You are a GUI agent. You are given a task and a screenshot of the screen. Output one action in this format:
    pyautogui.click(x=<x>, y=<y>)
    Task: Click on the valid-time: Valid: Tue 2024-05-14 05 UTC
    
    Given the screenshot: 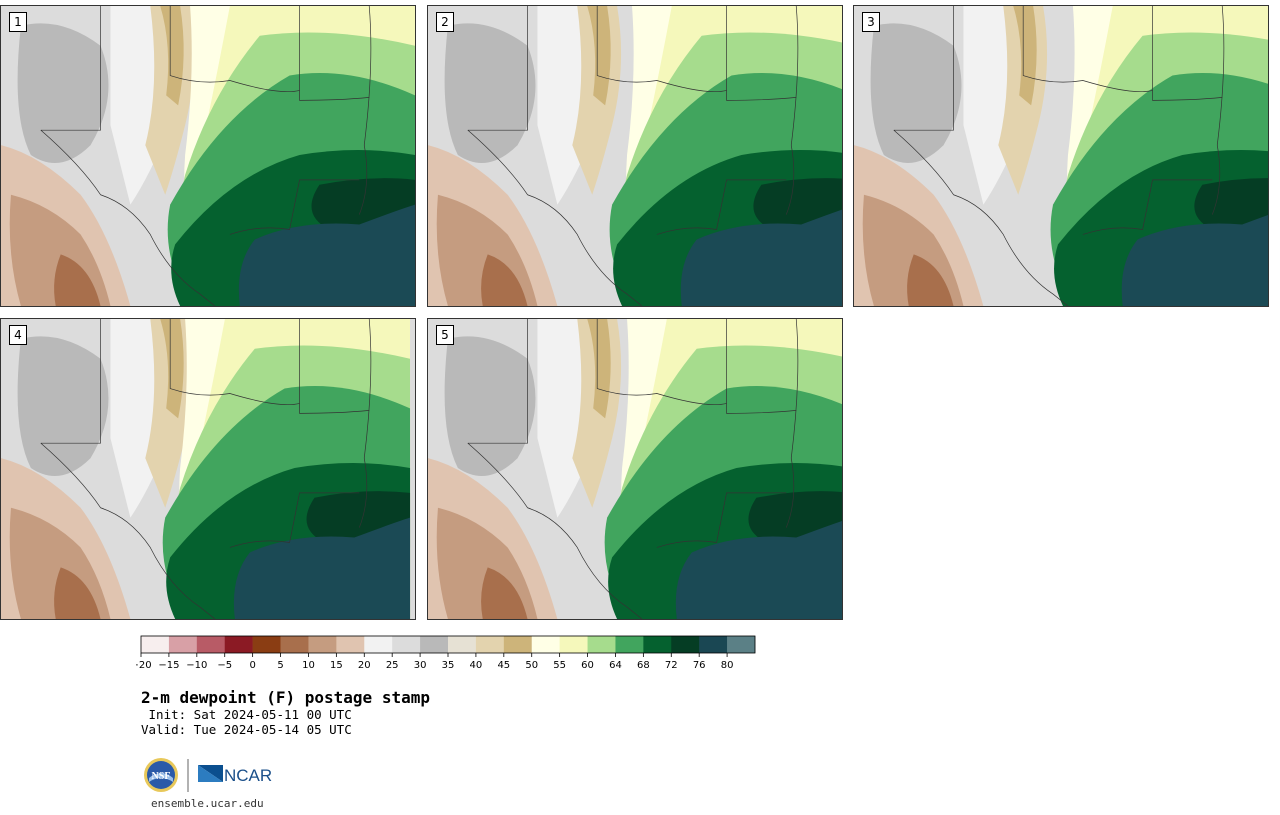 What is the action you would take?
    pyautogui.click(x=246, y=729)
    